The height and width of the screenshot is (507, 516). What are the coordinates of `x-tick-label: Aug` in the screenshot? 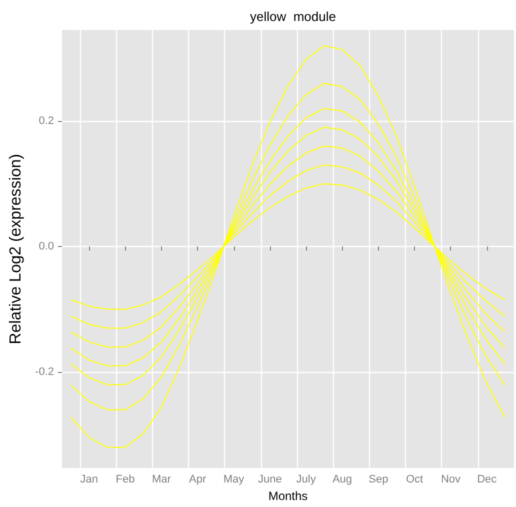 It's located at (342, 480).